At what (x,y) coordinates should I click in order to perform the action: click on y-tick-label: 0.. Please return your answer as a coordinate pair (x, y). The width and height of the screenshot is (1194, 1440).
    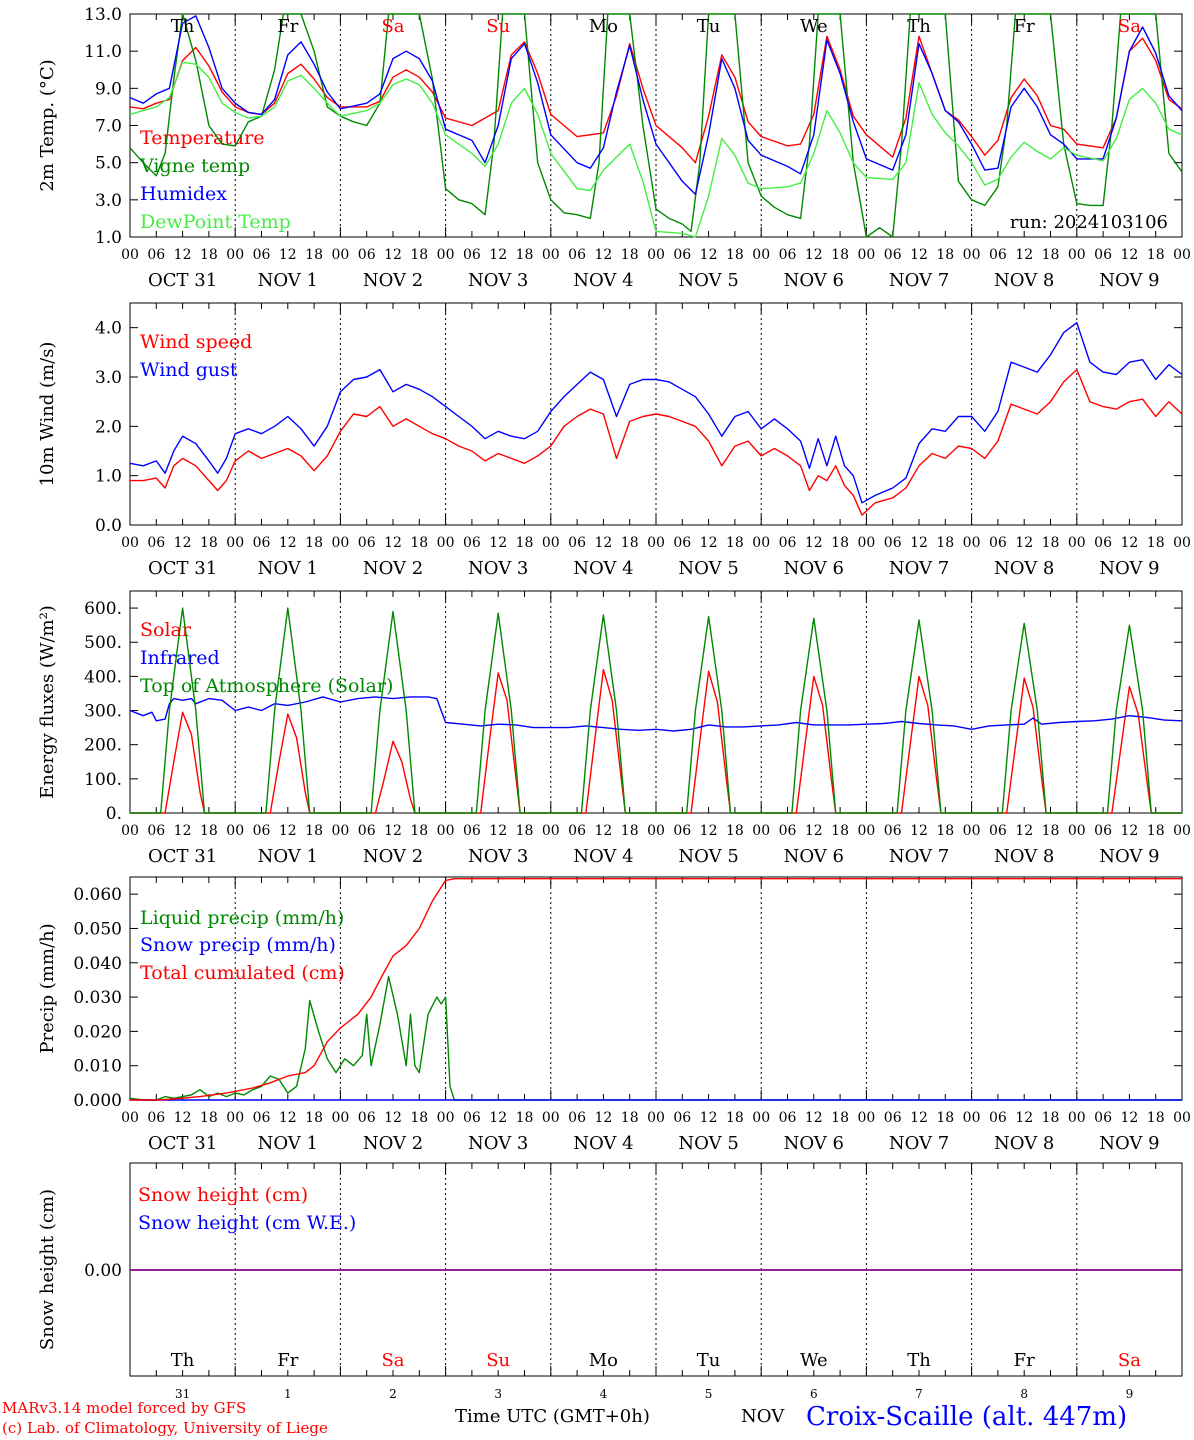
    Looking at the image, I should click on (114, 814).